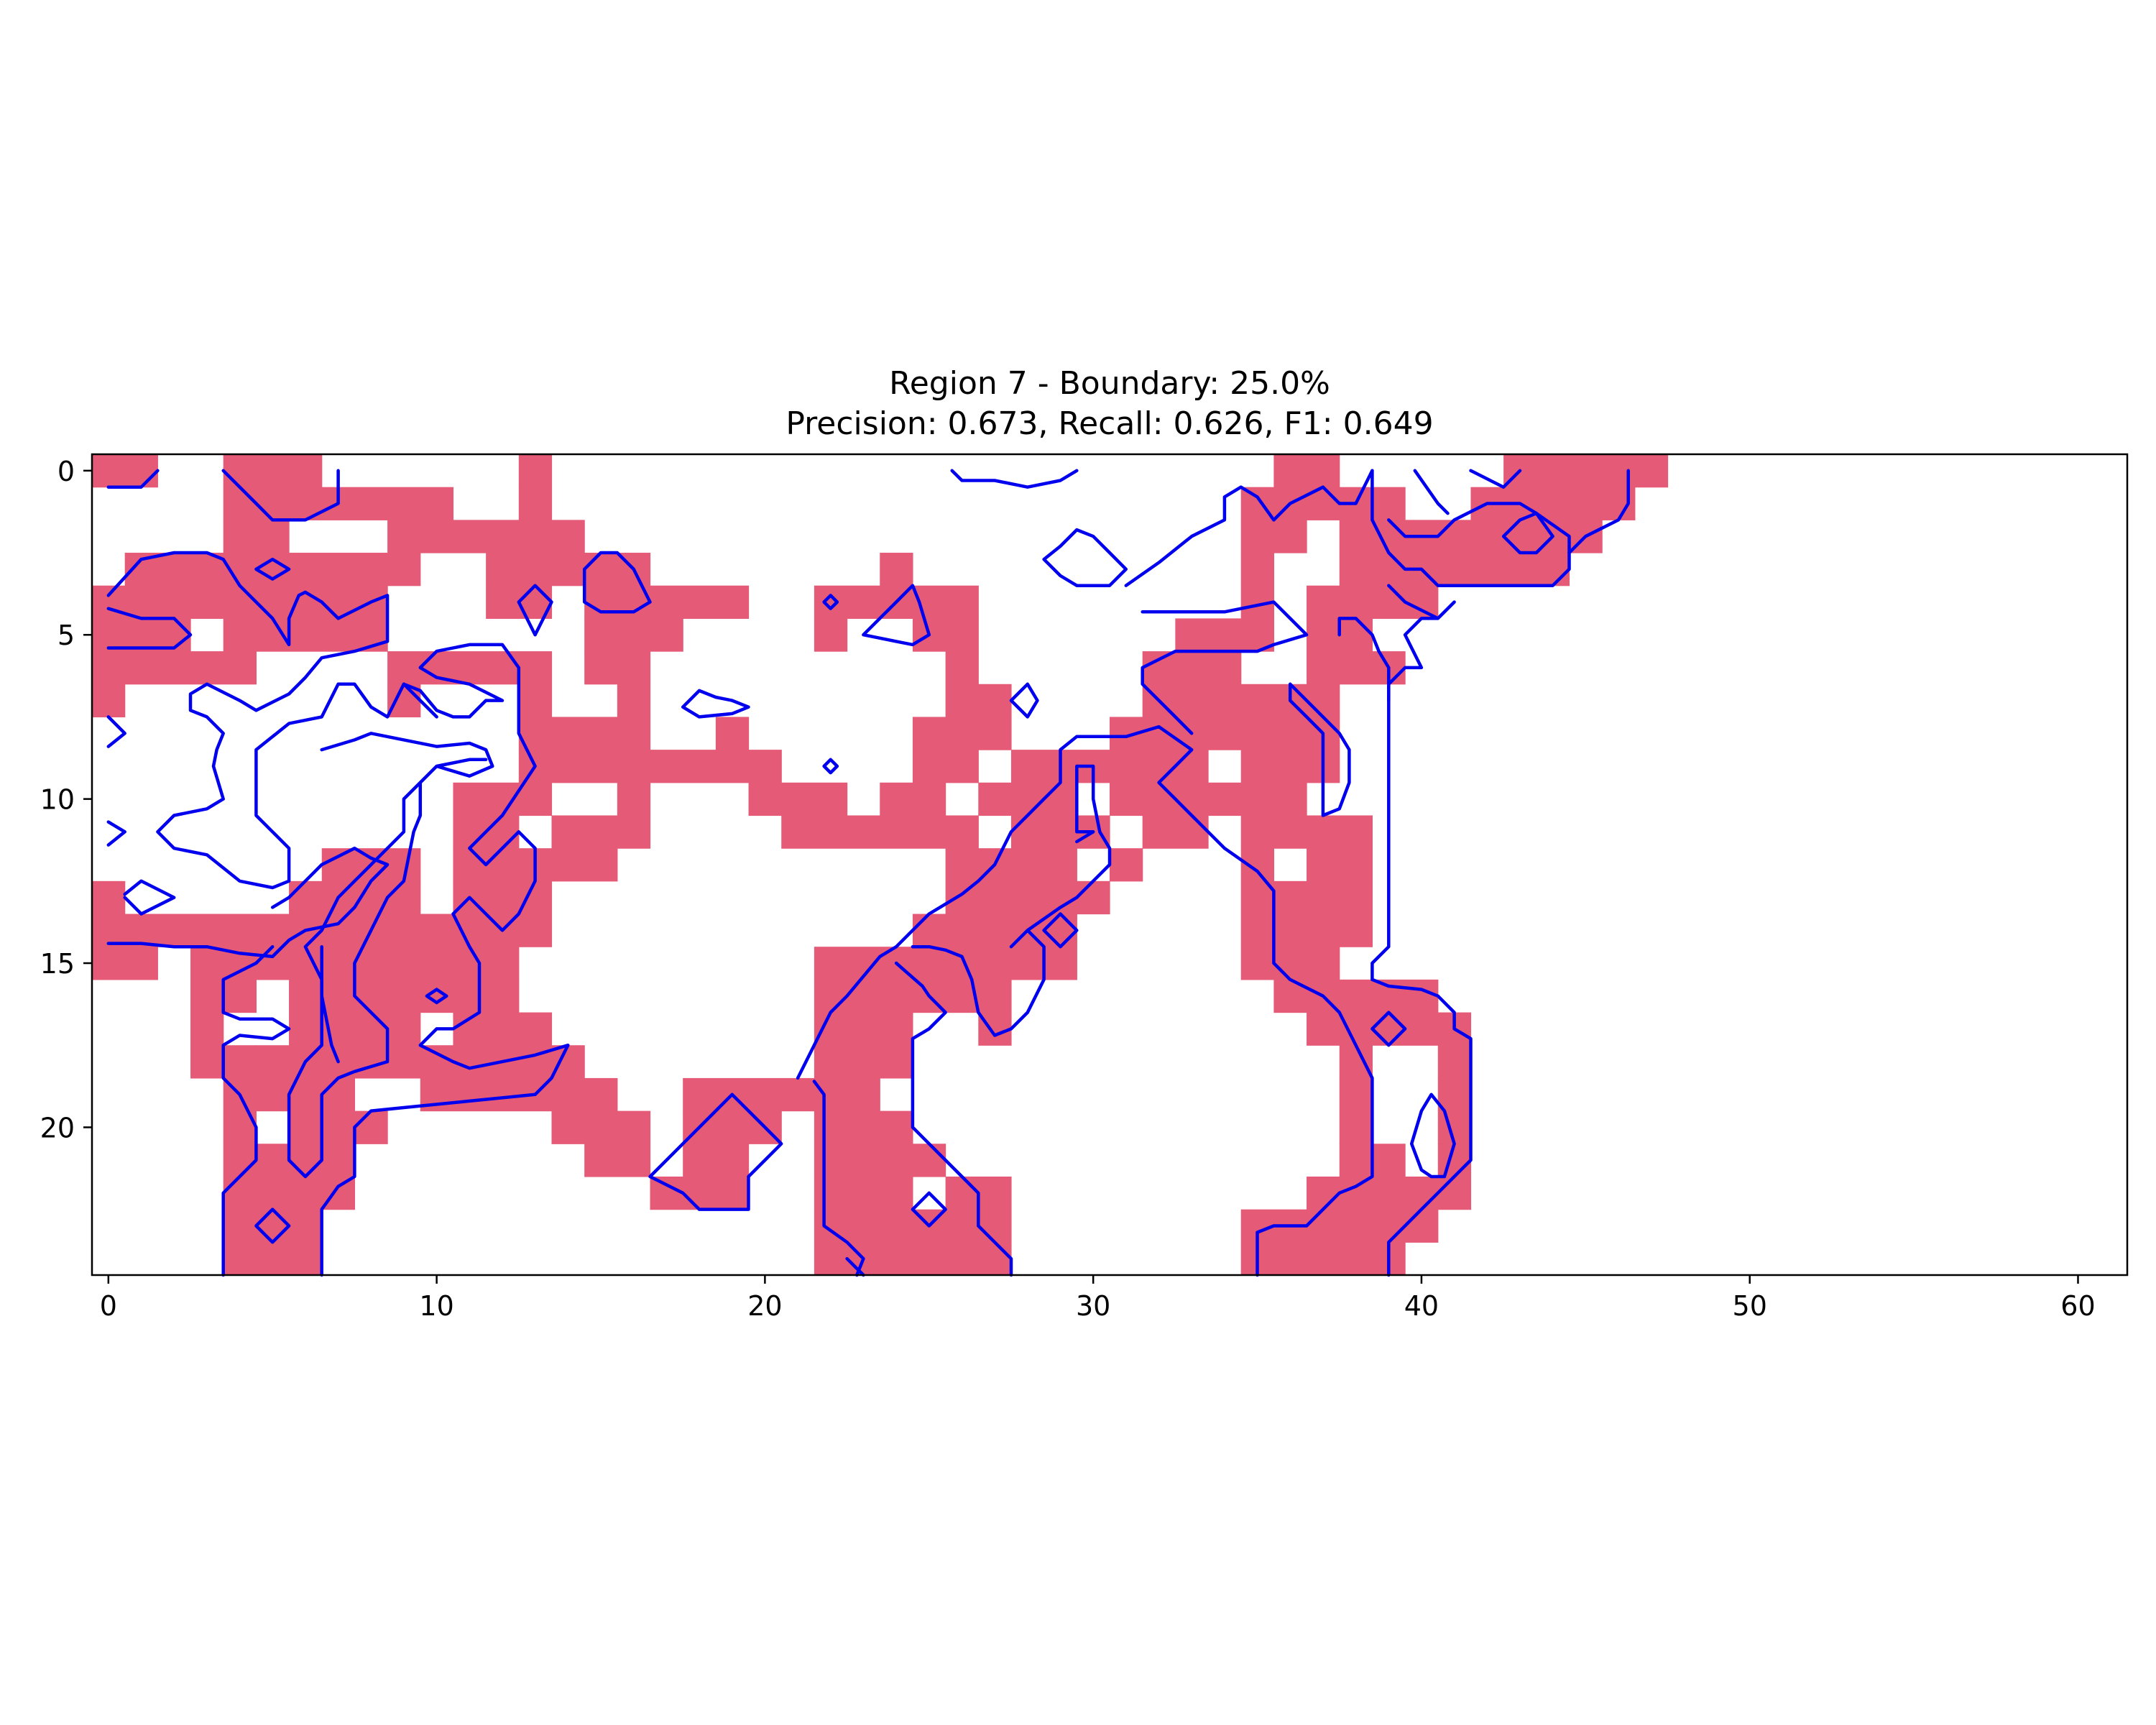 The width and height of the screenshot is (2156, 1725). I want to click on x-tick-label: 50, so click(1750, 1306).